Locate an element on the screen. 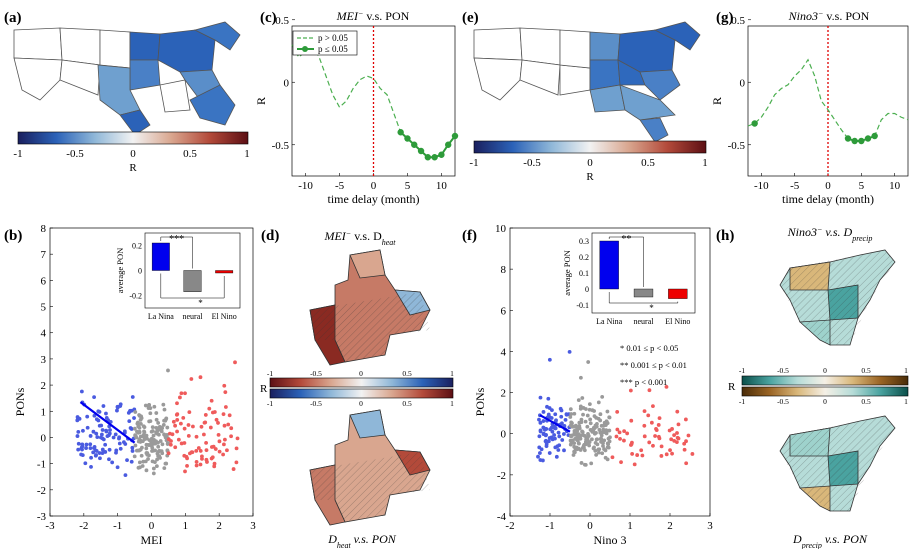 This screenshot has height=549, width=913. y-axis-label: PONs is located at coordinates (480, 401).